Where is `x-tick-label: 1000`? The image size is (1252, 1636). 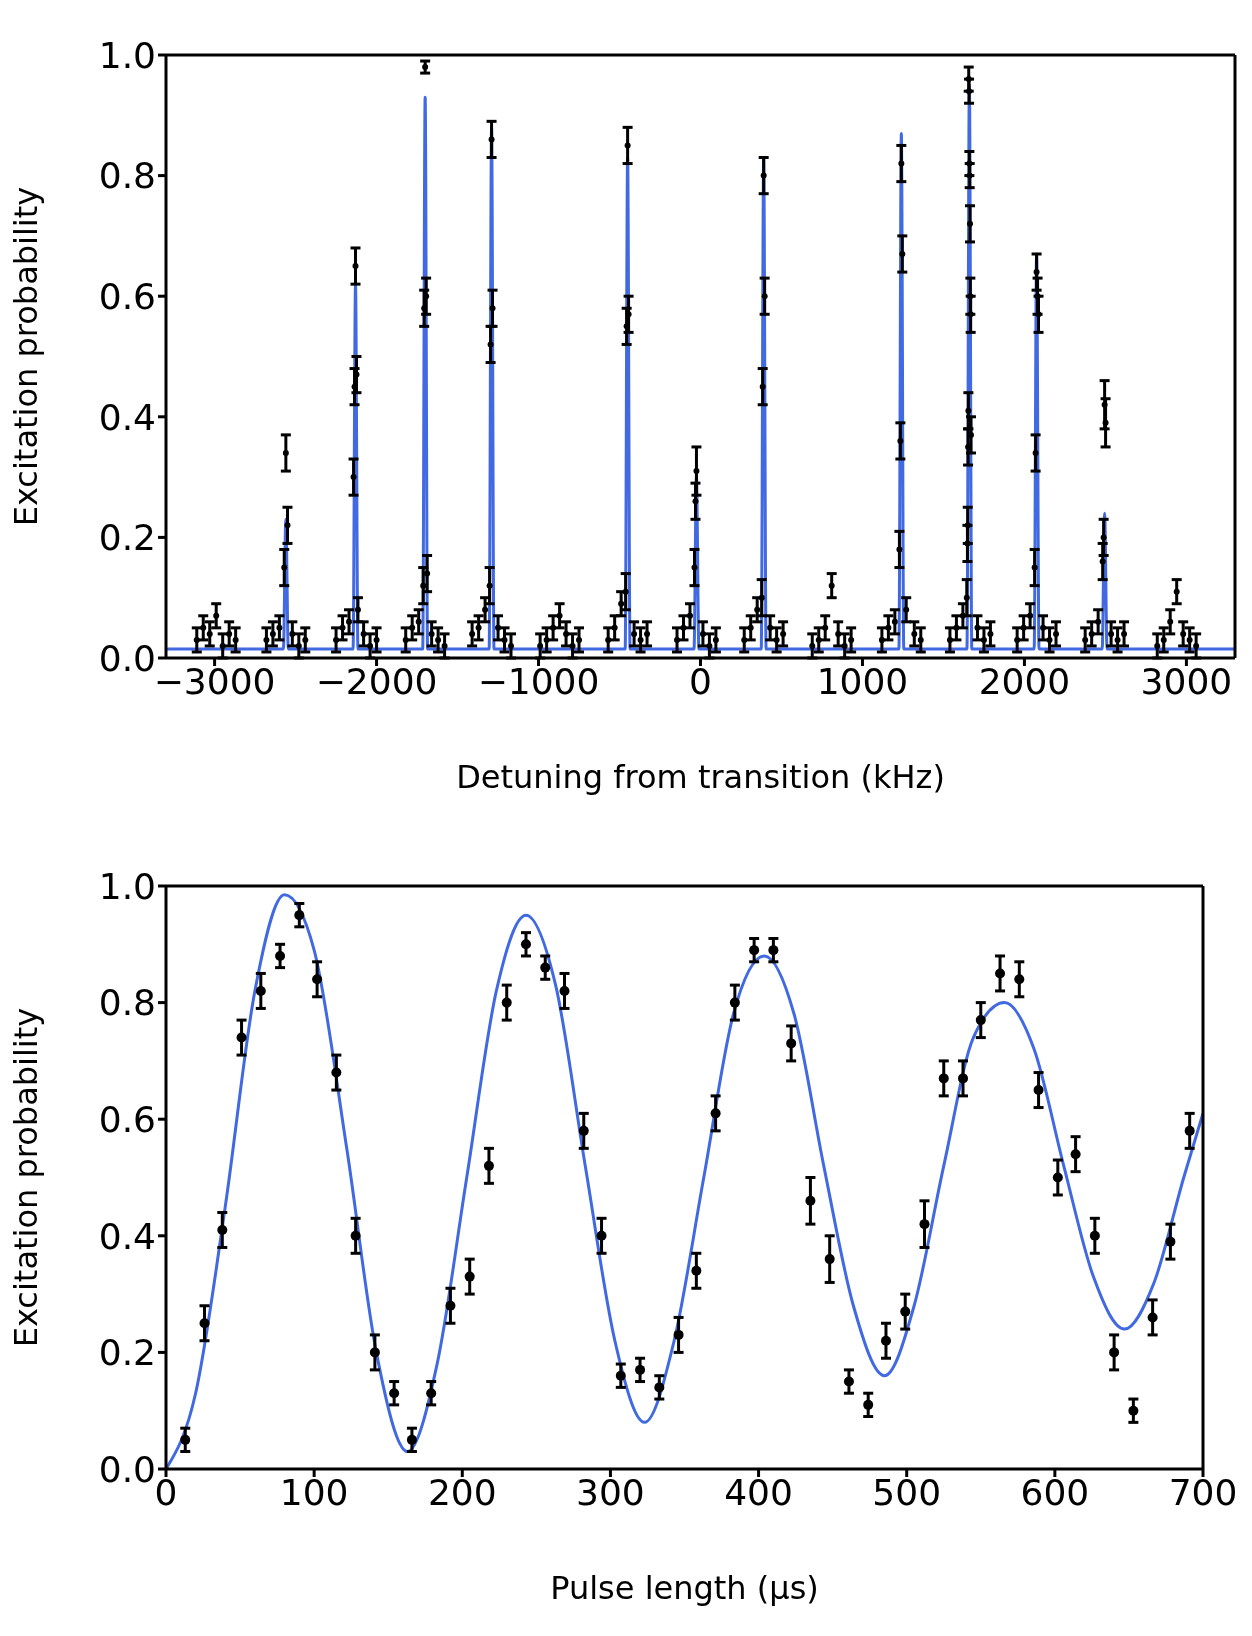 x-tick-label: 1000 is located at coordinates (862, 681).